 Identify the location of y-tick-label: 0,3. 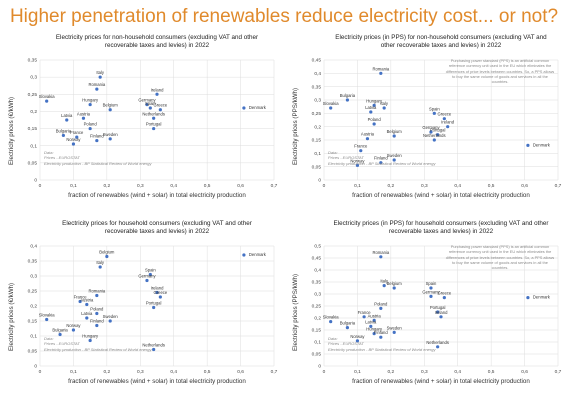
(33, 78).